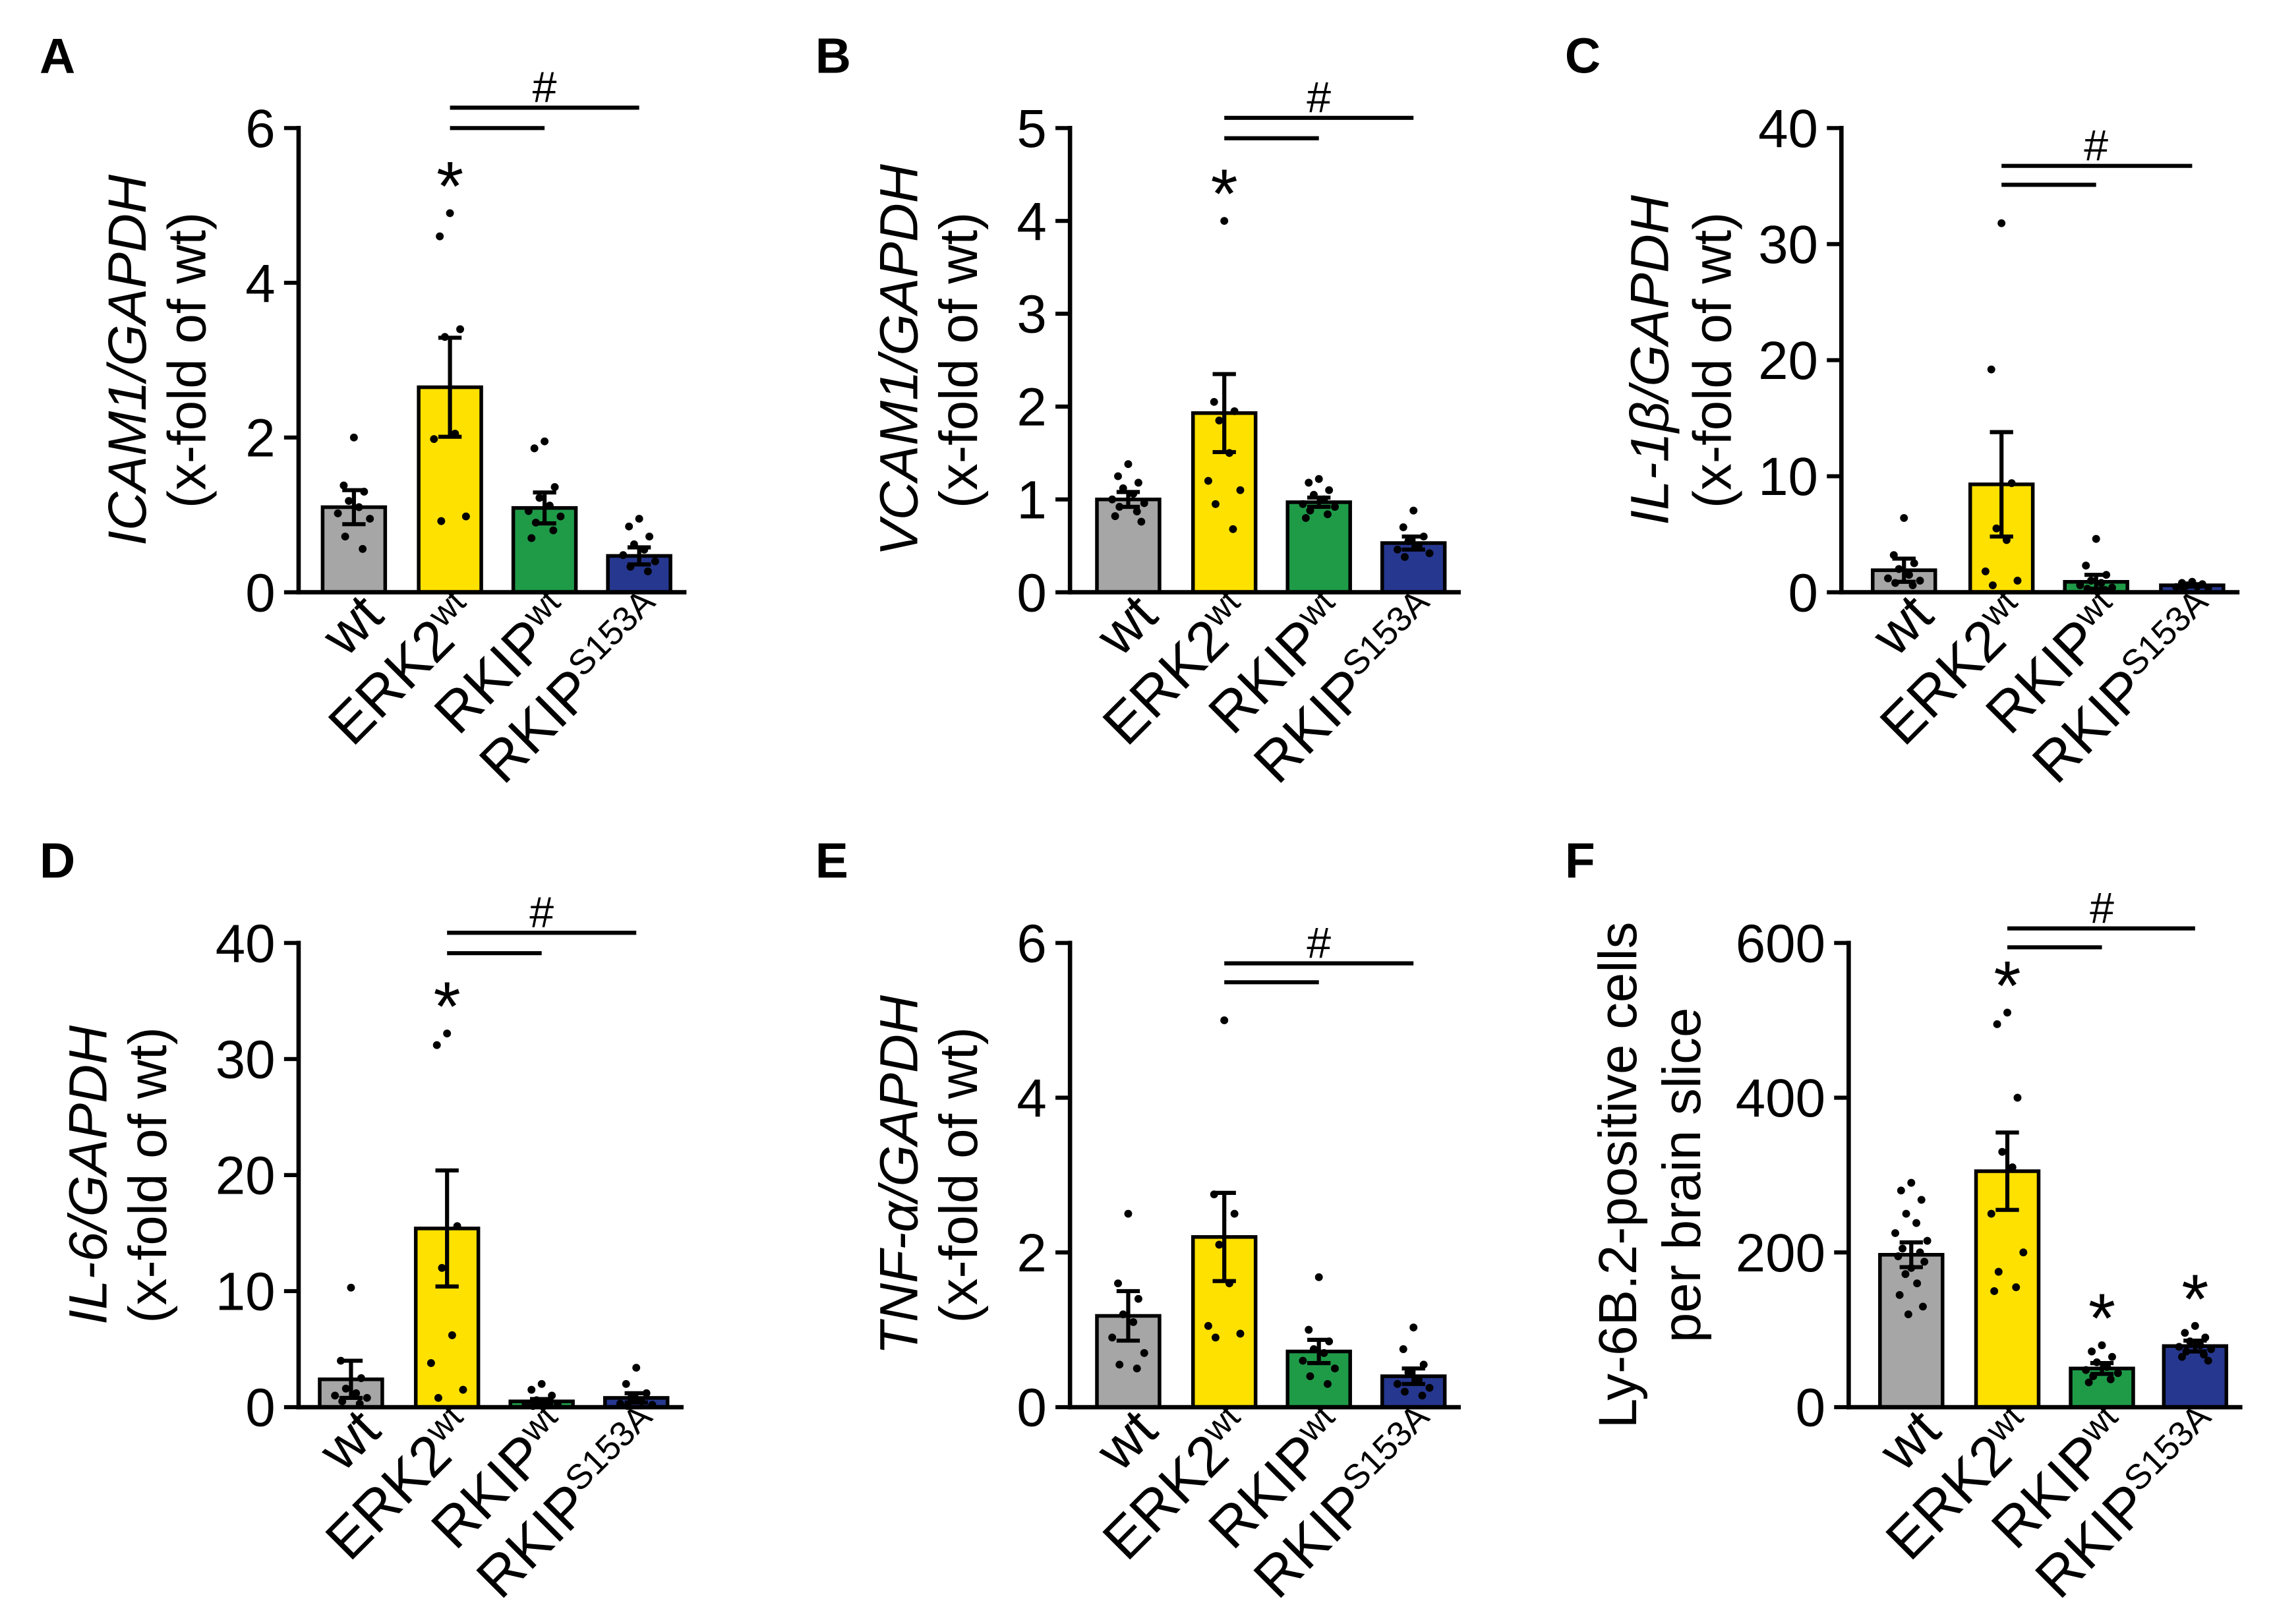 The height and width of the screenshot is (1624, 2271). What do you see at coordinates (1580, 860) in the screenshot?
I see `panel-letter: F` at bounding box center [1580, 860].